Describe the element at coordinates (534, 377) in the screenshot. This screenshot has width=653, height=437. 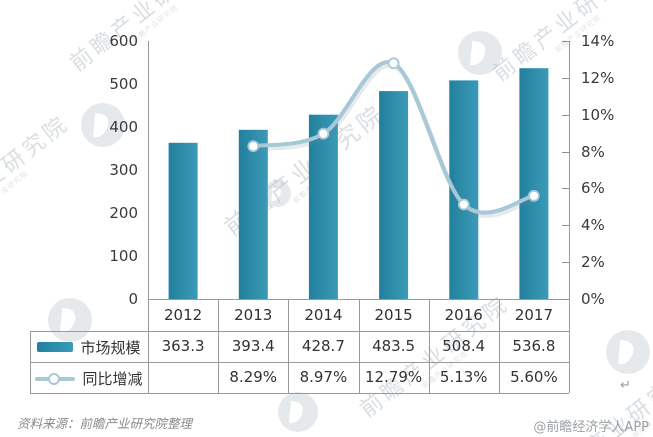
I see `yoy-value-cell: 5.60%` at that location.